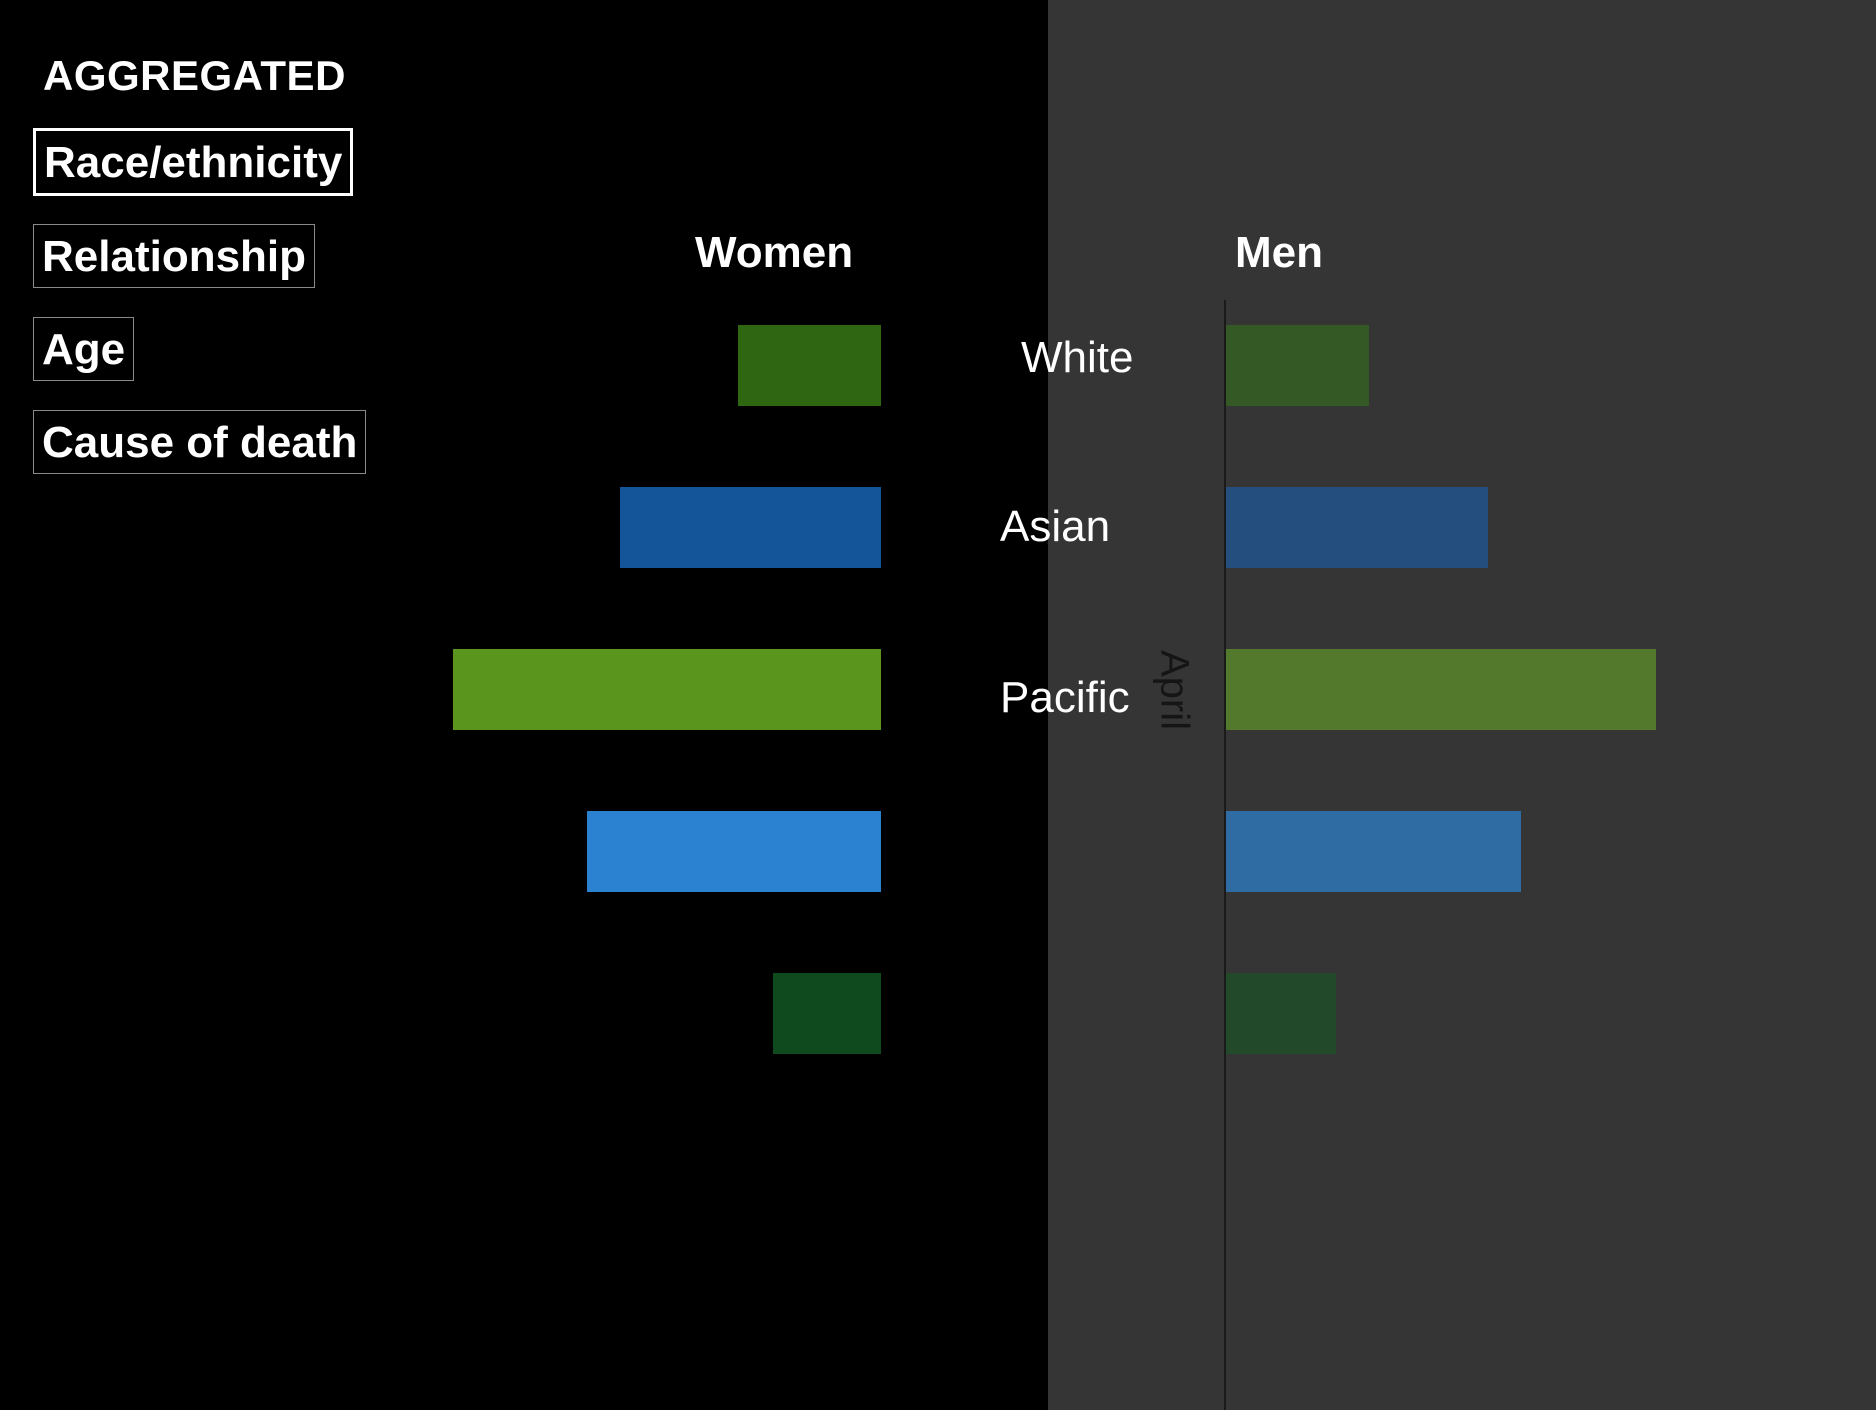 This screenshot has width=1876, height=1410. I want to click on filter-button-cause-of-death: Cause of death, so click(200, 442).